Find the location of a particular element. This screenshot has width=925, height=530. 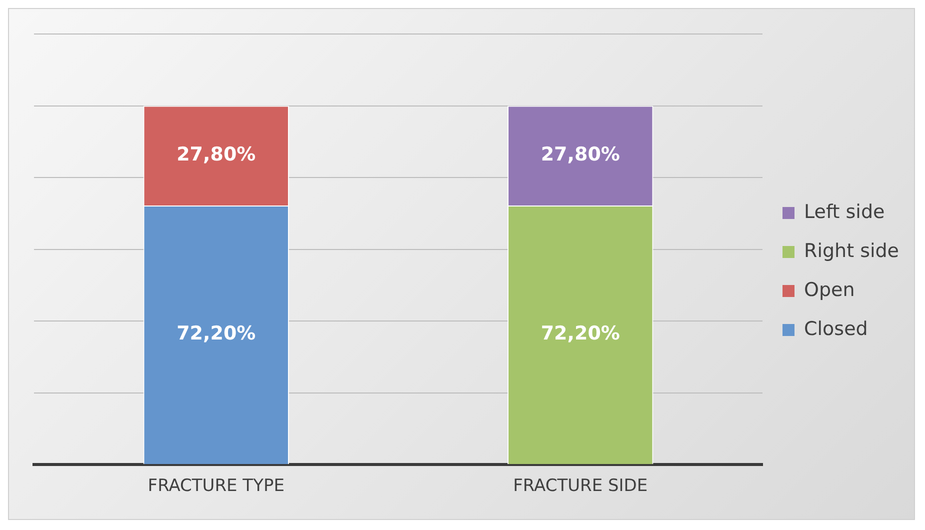

legend-label: Open is located at coordinates (829, 289).